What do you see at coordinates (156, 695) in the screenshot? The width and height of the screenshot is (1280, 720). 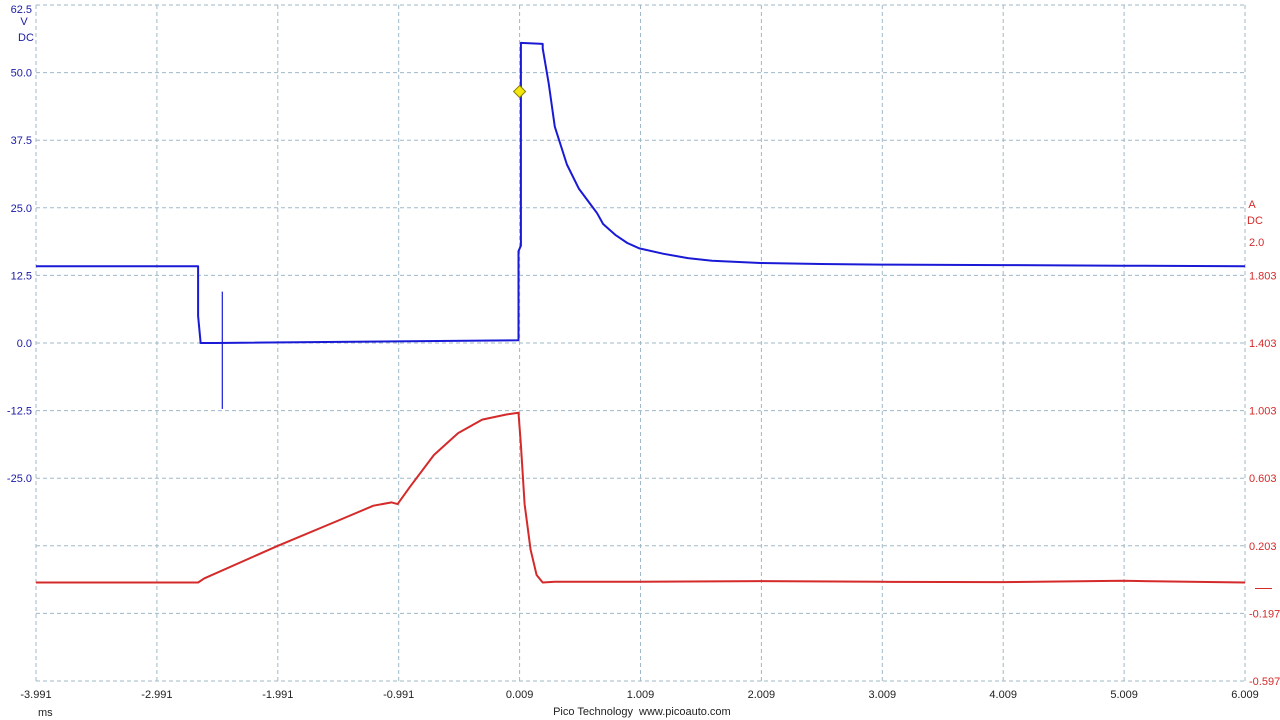 I see `x-tick-label: -2.991` at bounding box center [156, 695].